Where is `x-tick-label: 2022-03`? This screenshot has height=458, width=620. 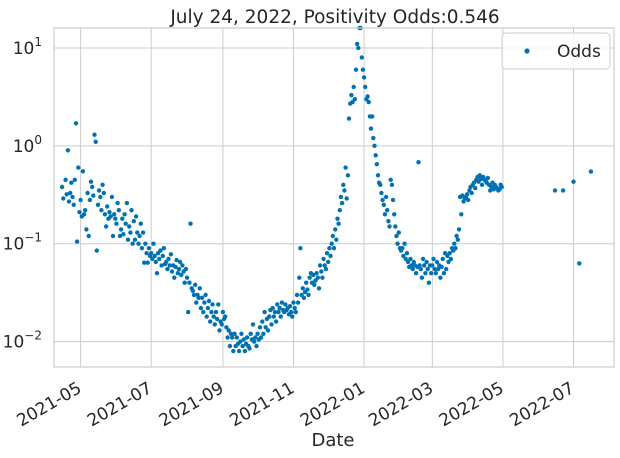 x-tick-label: 2022-03 is located at coordinates (401, 404).